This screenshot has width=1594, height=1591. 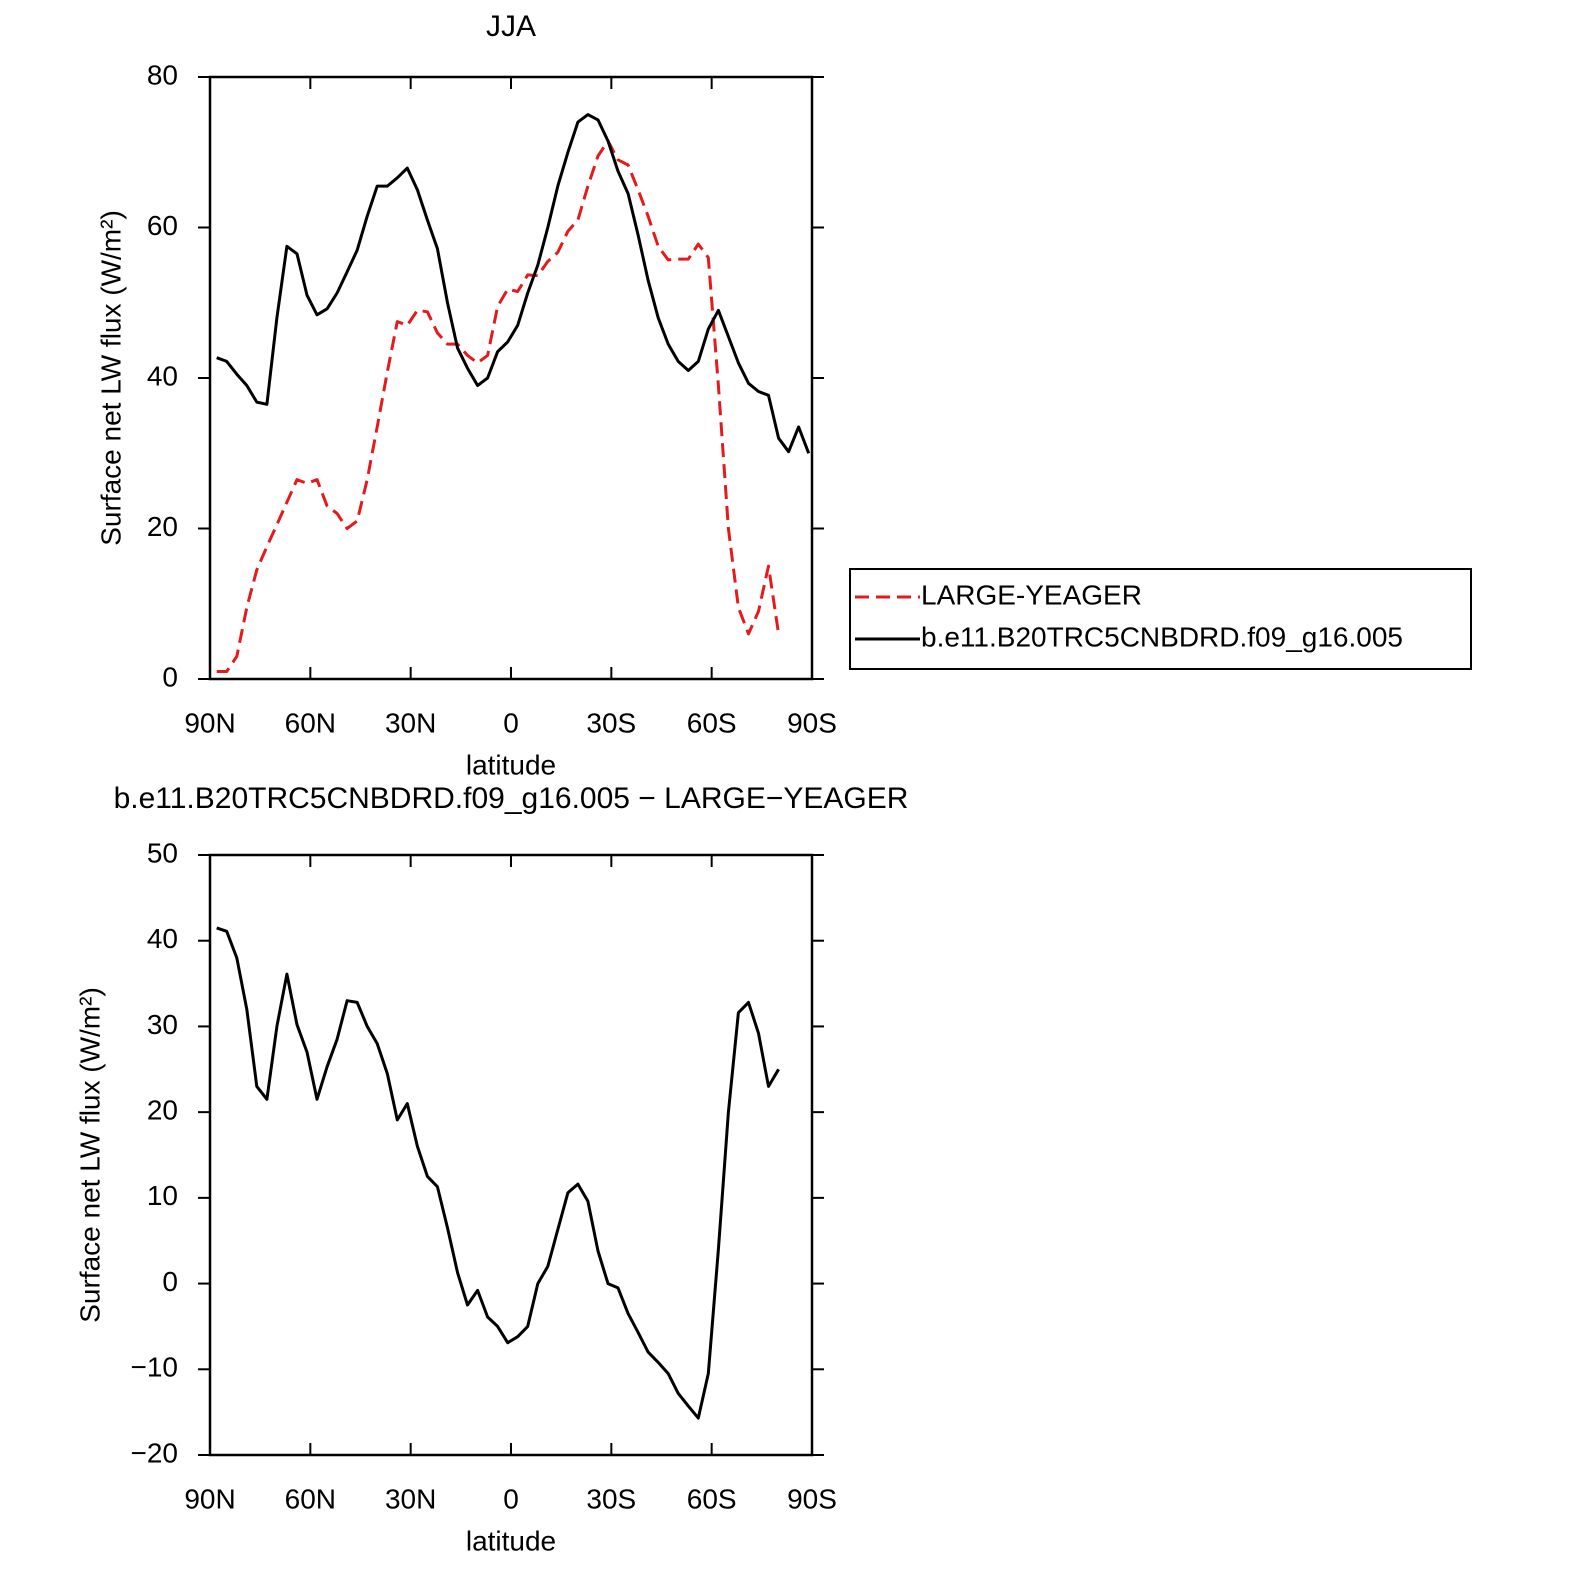 What do you see at coordinates (162, 225) in the screenshot?
I see `y-tick-label: 60` at bounding box center [162, 225].